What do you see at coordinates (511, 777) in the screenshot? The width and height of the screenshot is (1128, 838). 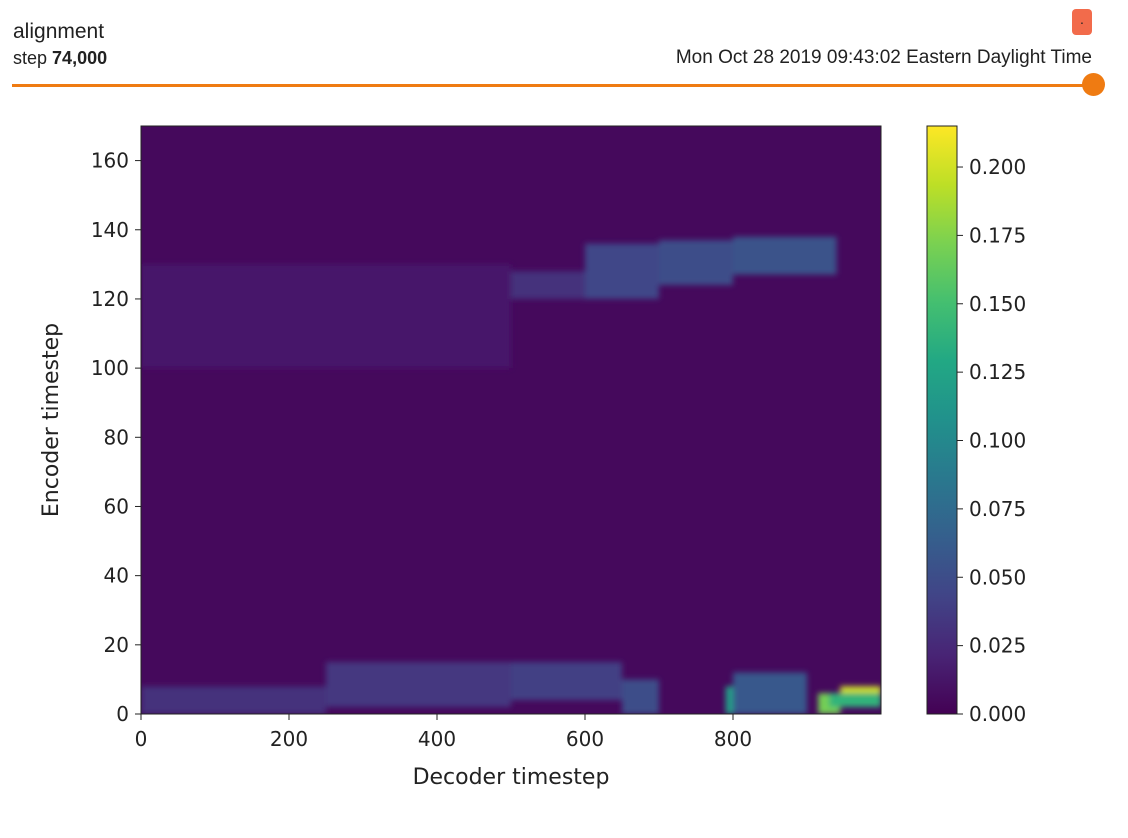 I see `x-axis-label: Decoder timestep` at bounding box center [511, 777].